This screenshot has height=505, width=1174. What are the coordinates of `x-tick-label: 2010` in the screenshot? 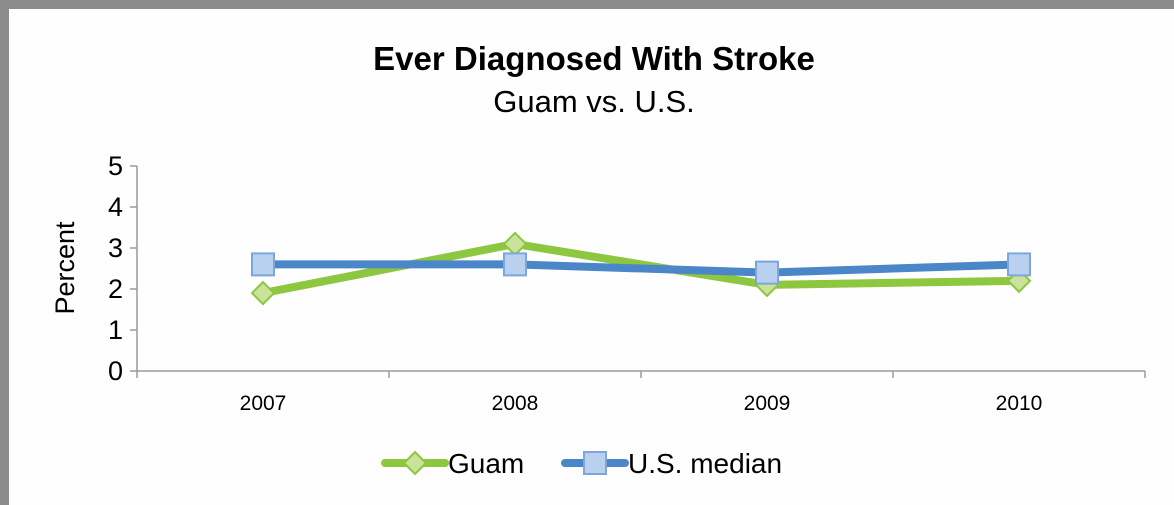 It's located at (1019, 403).